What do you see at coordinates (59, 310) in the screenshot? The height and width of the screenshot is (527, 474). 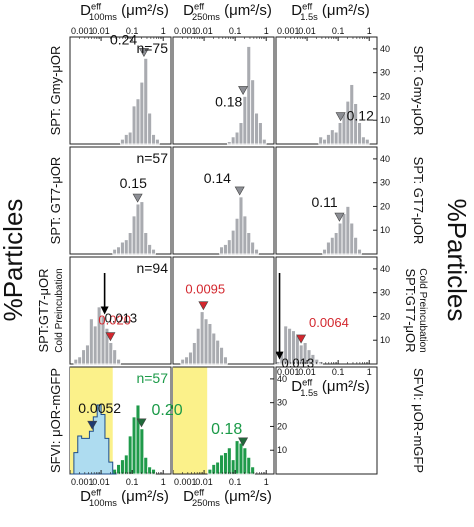 I see `row-label-left2-3: Cold Preincubation` at bounding box center [59, 310].